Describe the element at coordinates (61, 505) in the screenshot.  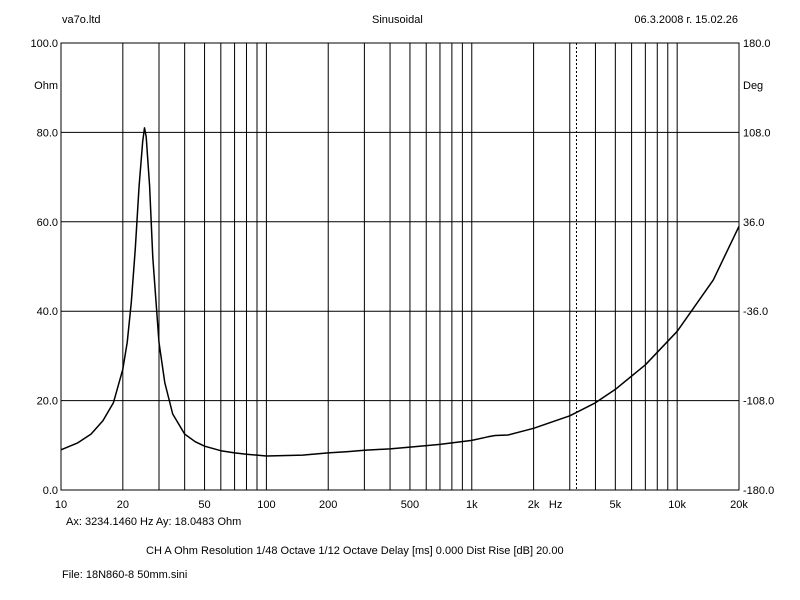
I see `x-tick-label: 10` at that location.